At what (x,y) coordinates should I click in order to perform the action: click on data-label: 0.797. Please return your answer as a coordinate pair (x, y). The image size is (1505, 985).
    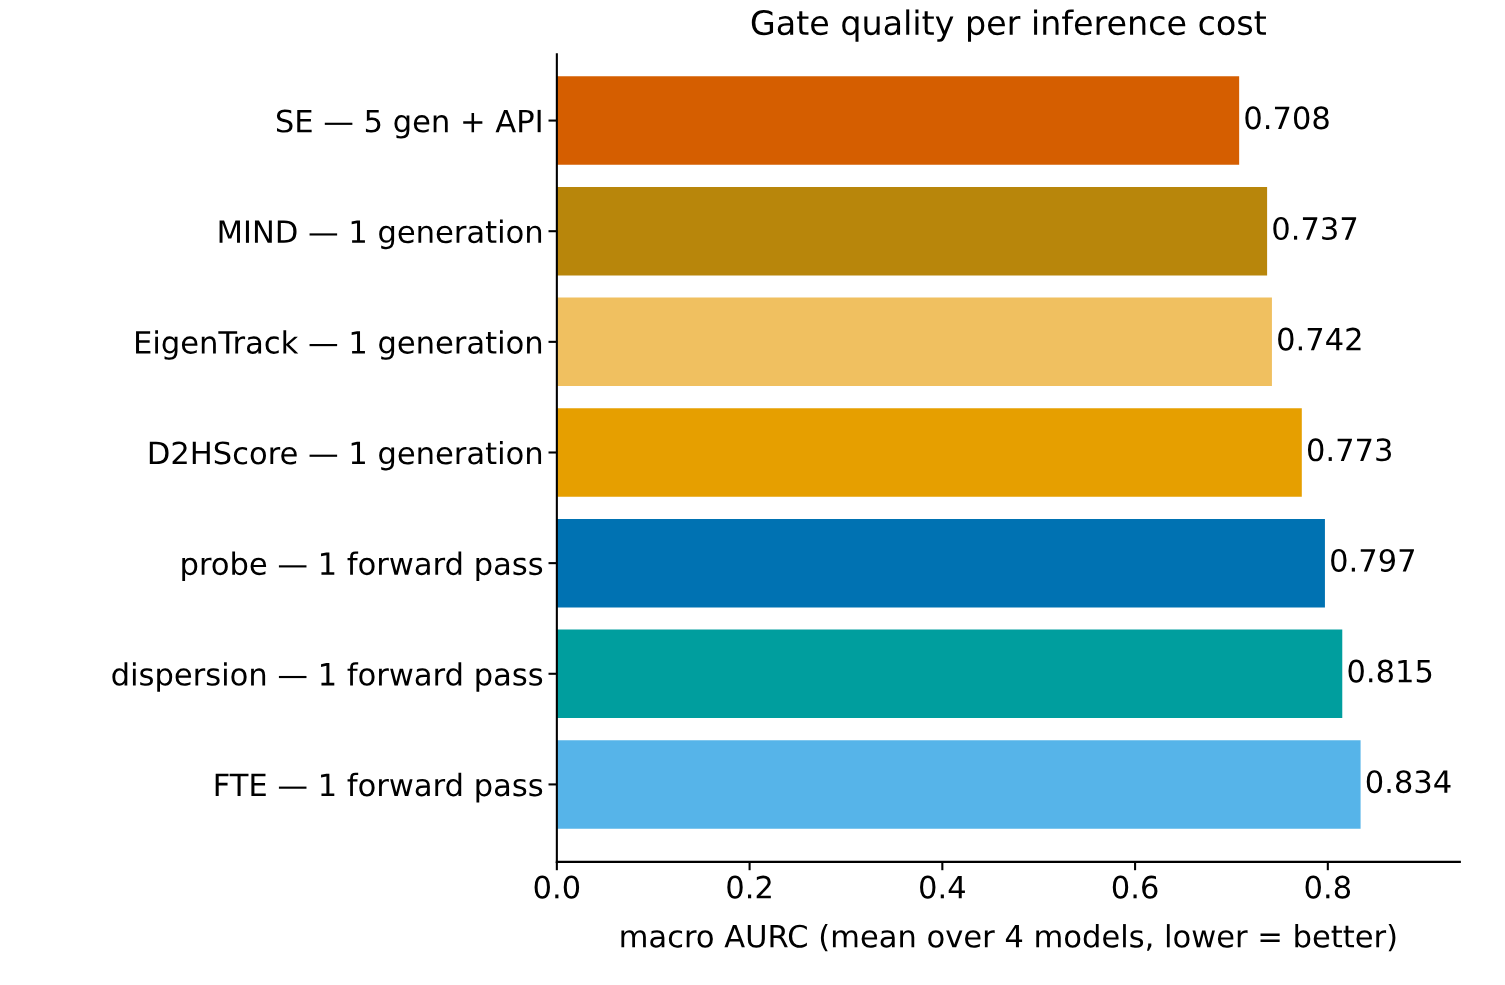
    Looking at the image, I should click on (1372, 560).